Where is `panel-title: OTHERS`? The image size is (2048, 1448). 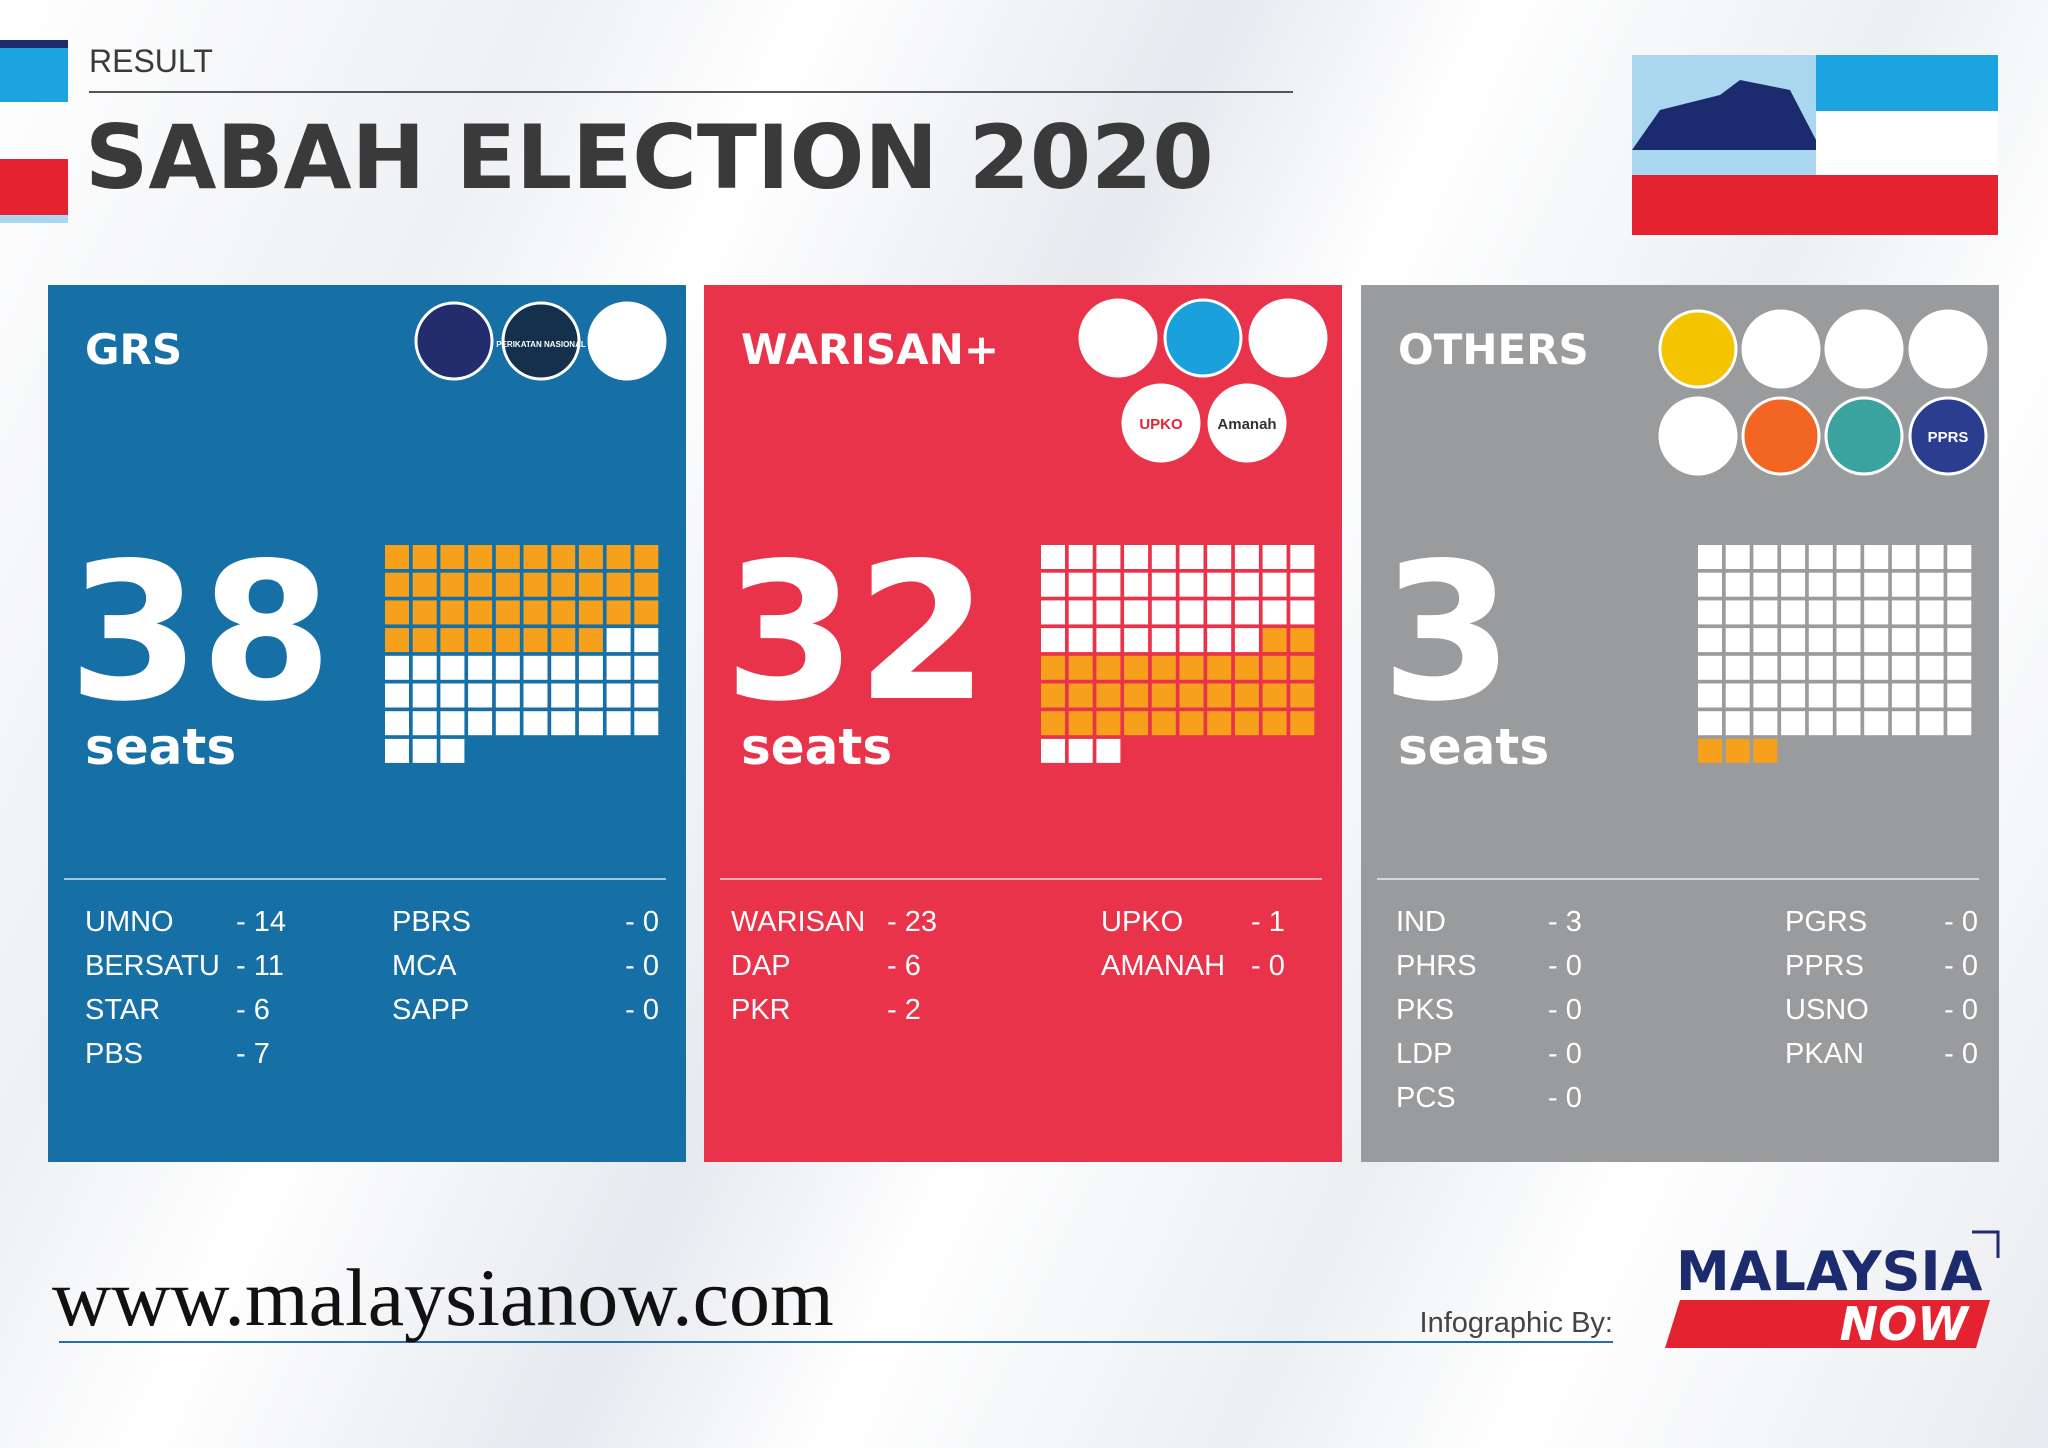 panel-title: OTHERS is located at coordinates (1493, 349).